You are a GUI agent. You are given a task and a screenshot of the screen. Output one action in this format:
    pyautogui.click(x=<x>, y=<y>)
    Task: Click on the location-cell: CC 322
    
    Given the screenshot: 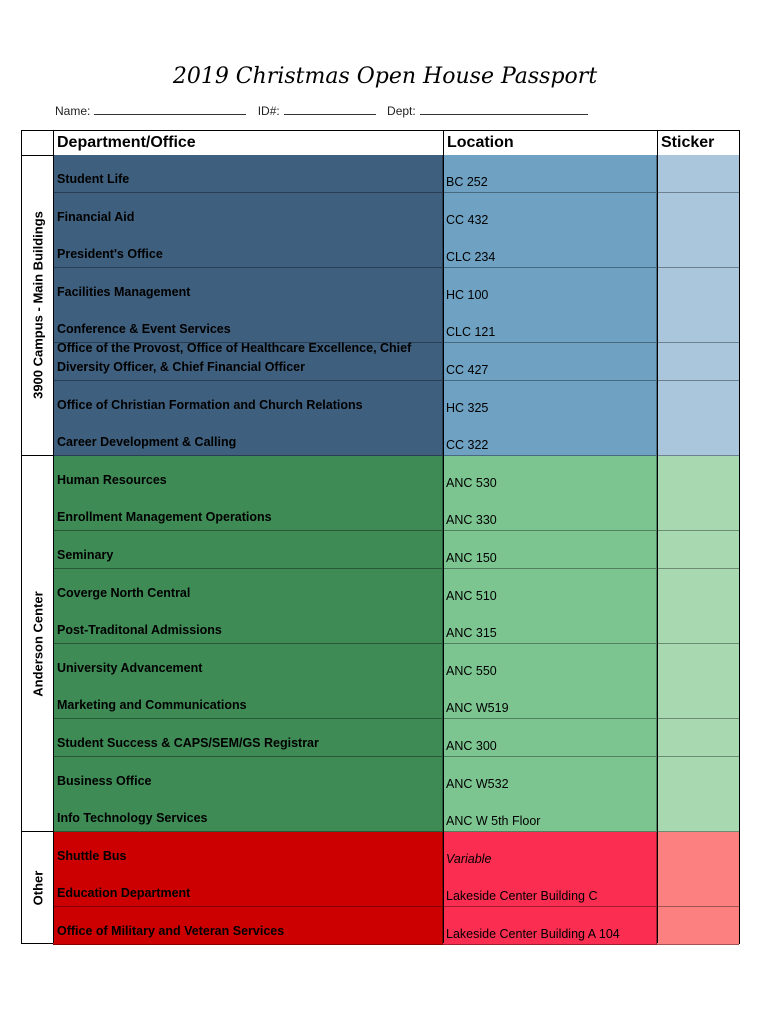 What is the action you would take?
    pyautogui.click(x=550, y=437)
    